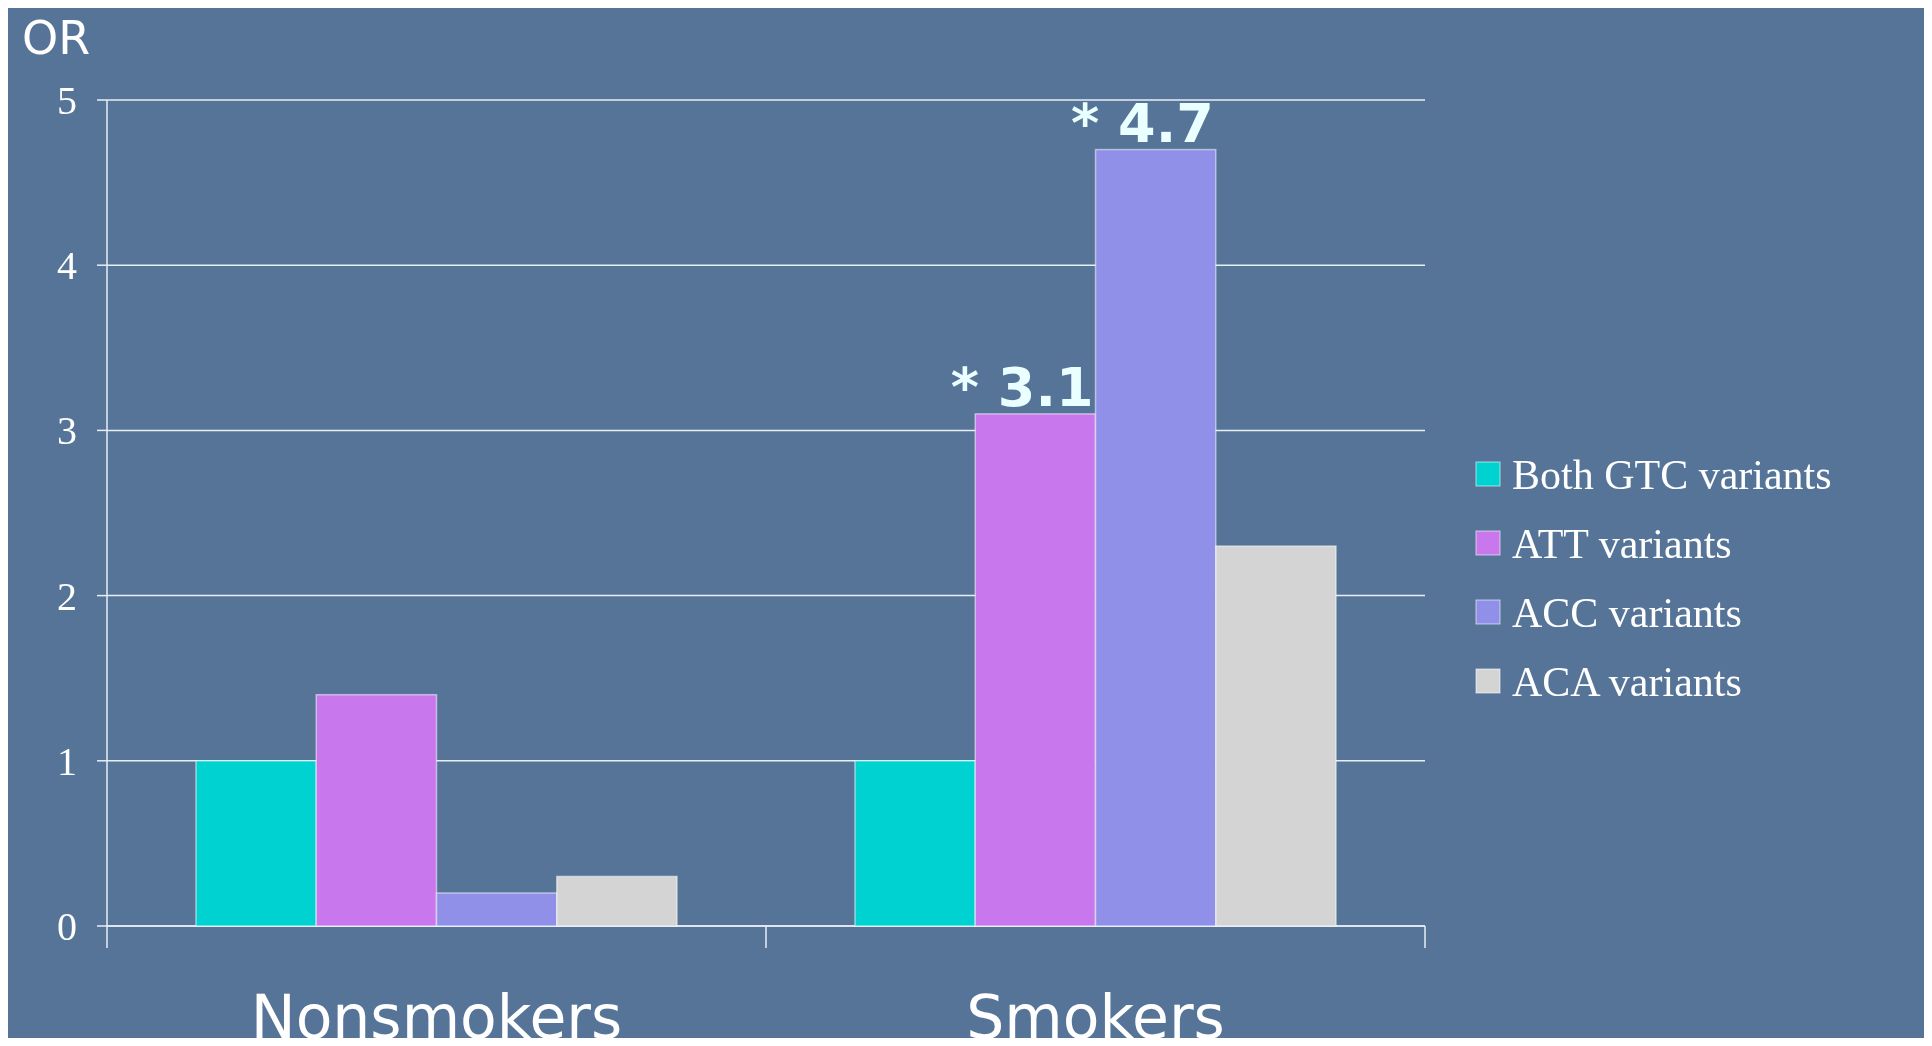  Describe the element at coordinates (1095, 1014) in the screenshot. I see `x-tick-label: Smokers` at that location.